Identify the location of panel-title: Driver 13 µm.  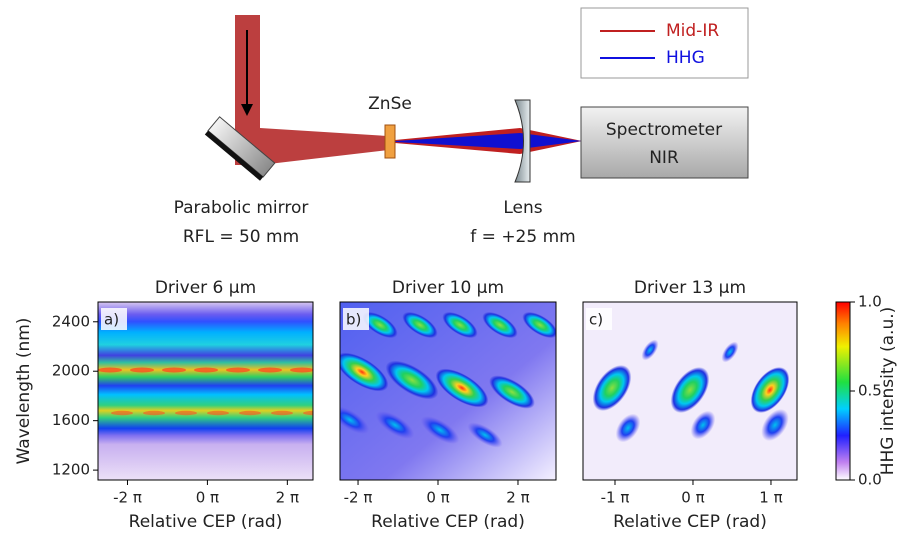
(690, 288).